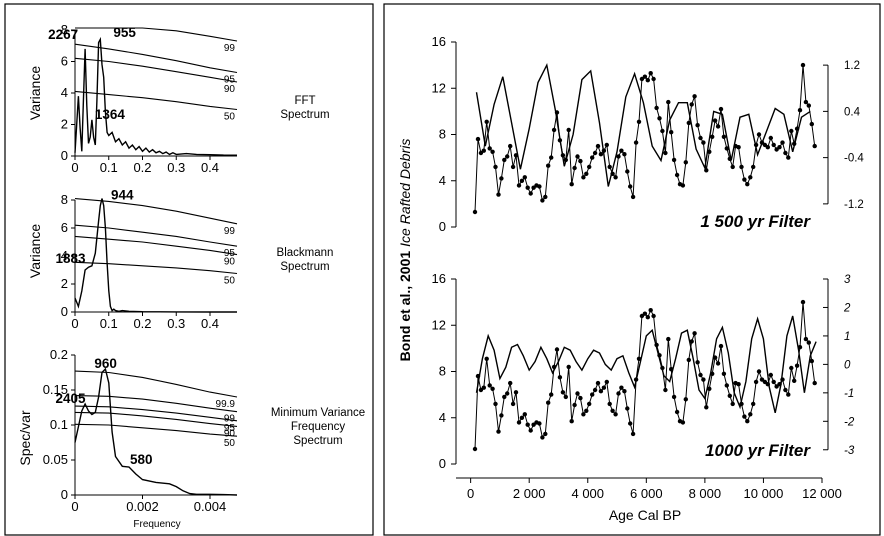 The height and width of the screenshot is (536, 884). What do you see at coordinates (230, 48) in the screenshot?
I see `fft-significance-label-99: 99` at bounding box center [230, 48].